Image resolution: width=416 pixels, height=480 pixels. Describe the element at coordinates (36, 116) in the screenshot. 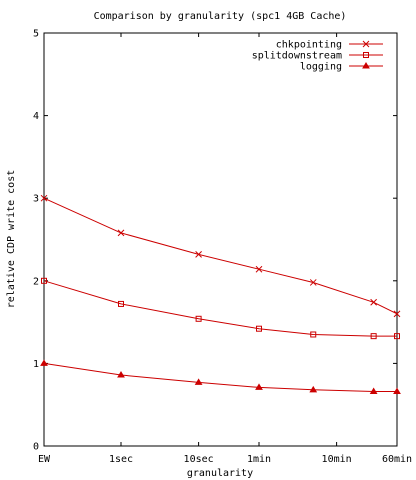

I see `y-tick-label: 4` at that location.